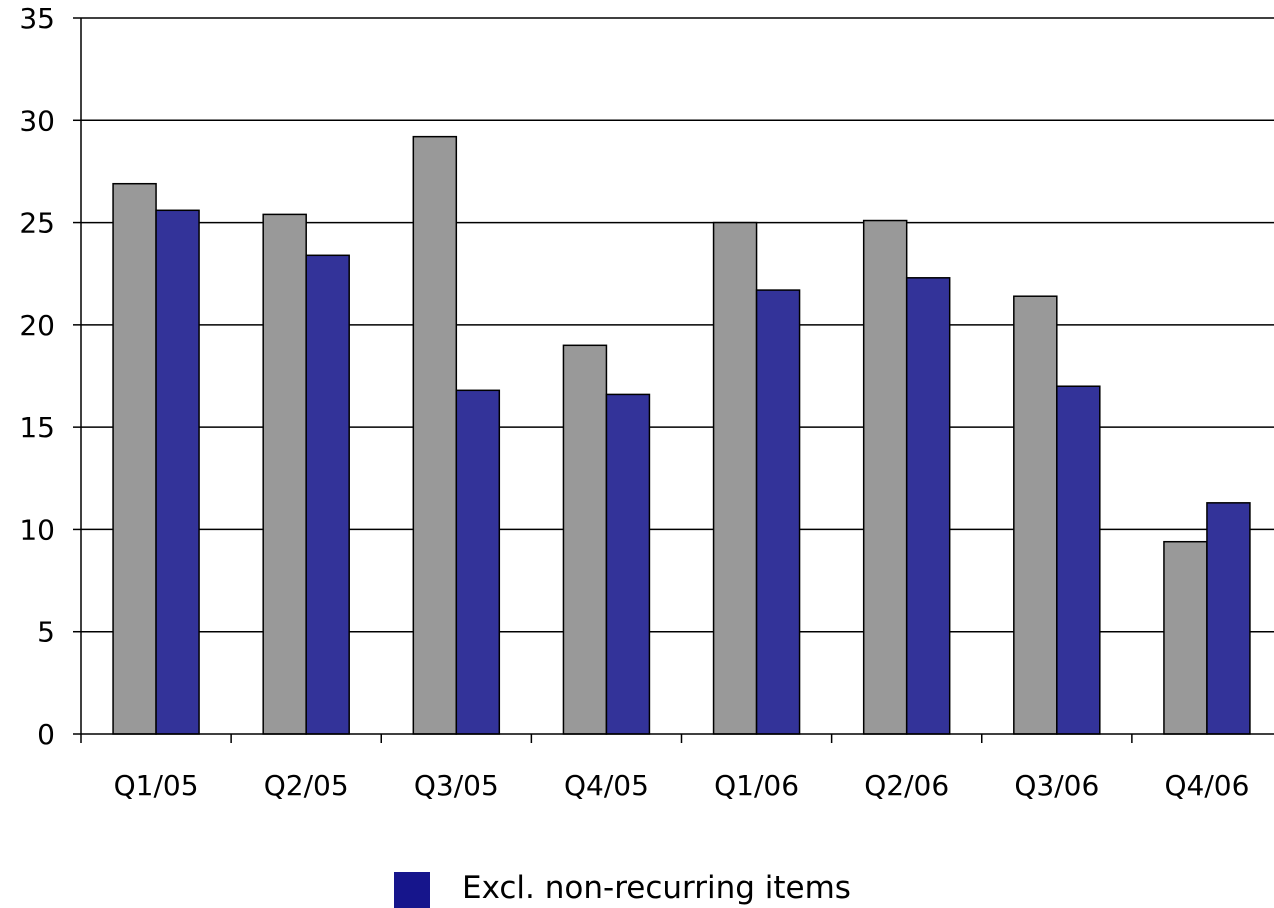  Describe the element at coordinates (37, 427) in the screenshot. I see `y-tick-label: 15` at that location.